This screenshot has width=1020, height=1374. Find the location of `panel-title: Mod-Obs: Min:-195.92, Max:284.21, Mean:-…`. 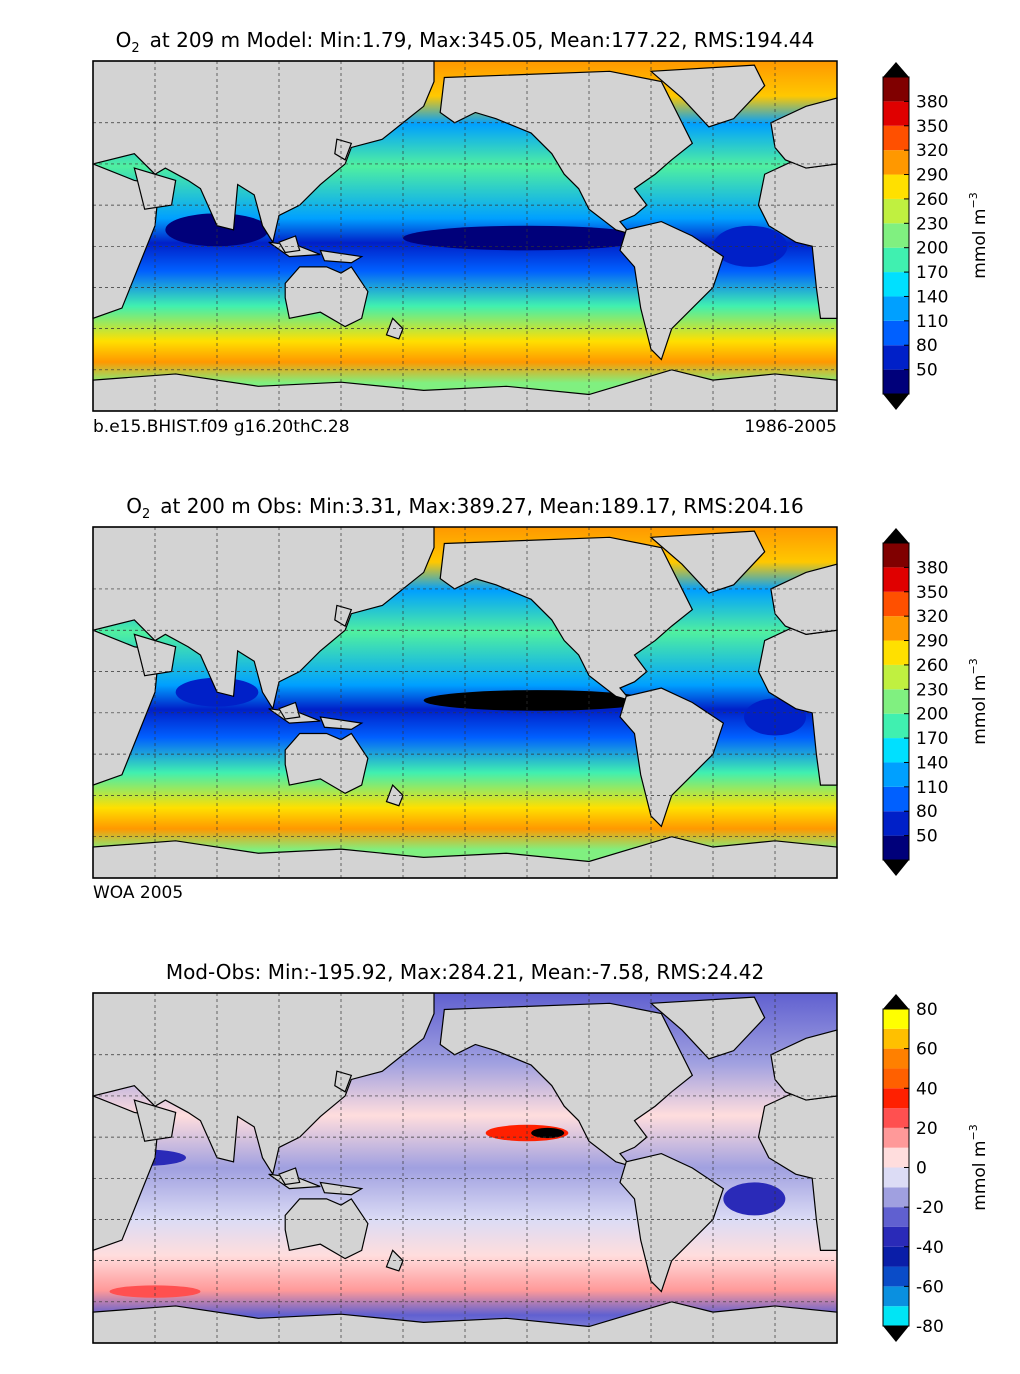

panel-title: Mod-Obs: Min:-195.92, Max:284.21, Mean:-… is located at coordinates (465, 972).